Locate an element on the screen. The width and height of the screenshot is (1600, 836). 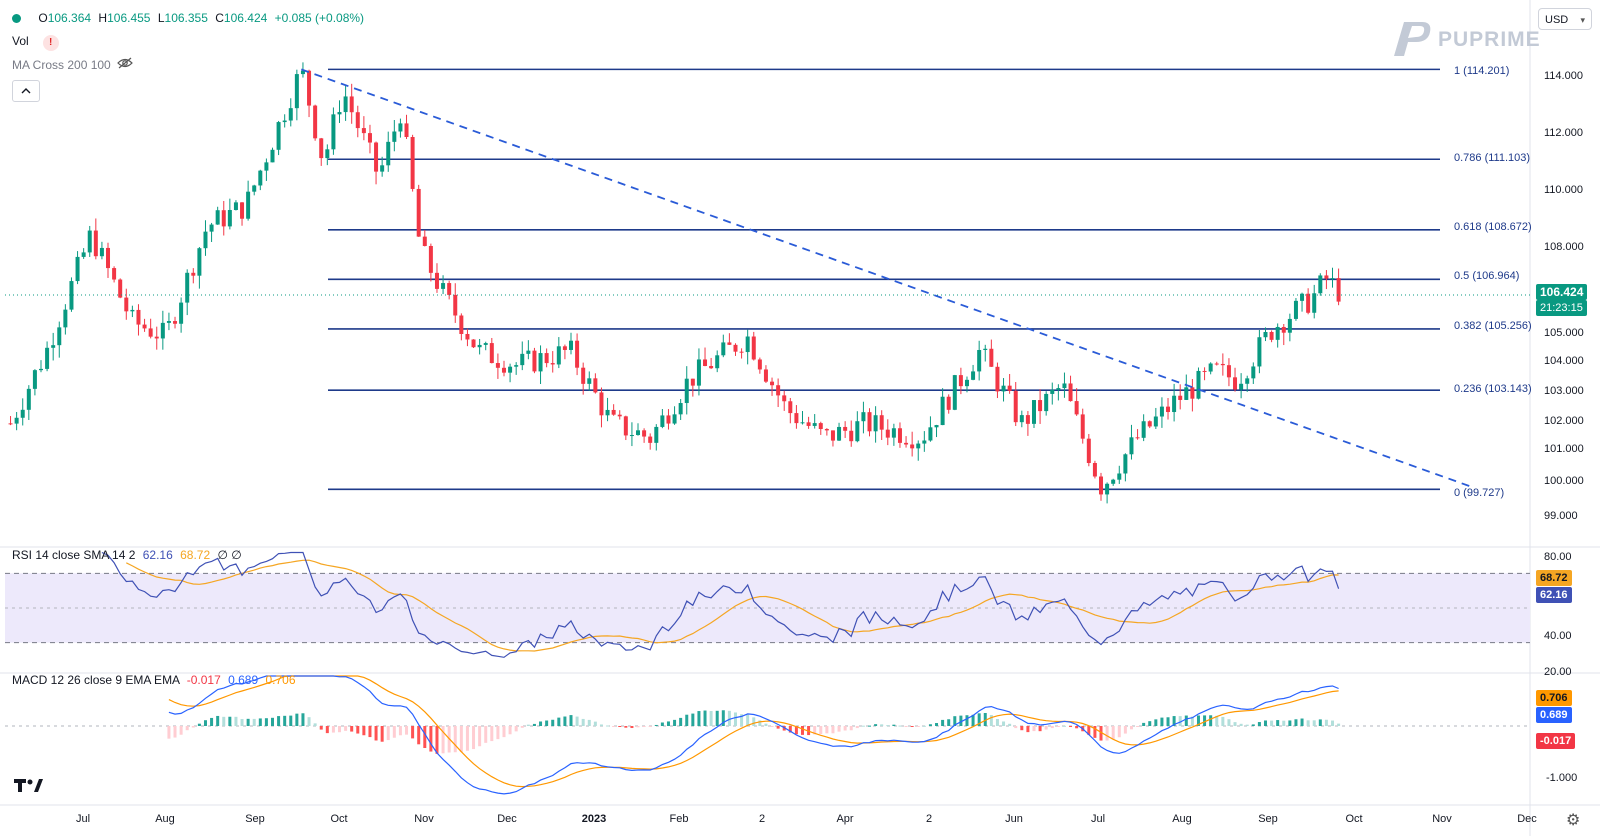
close-label: C is located at coordinates (219, 18).